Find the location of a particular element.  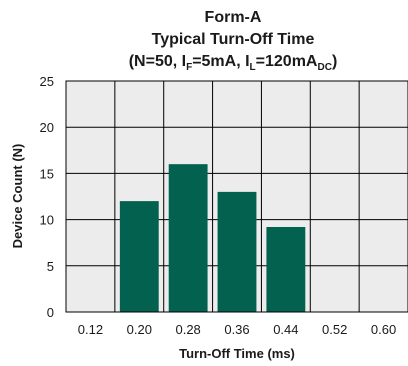

title-sub-l: L is located at coordinates (253, 67).